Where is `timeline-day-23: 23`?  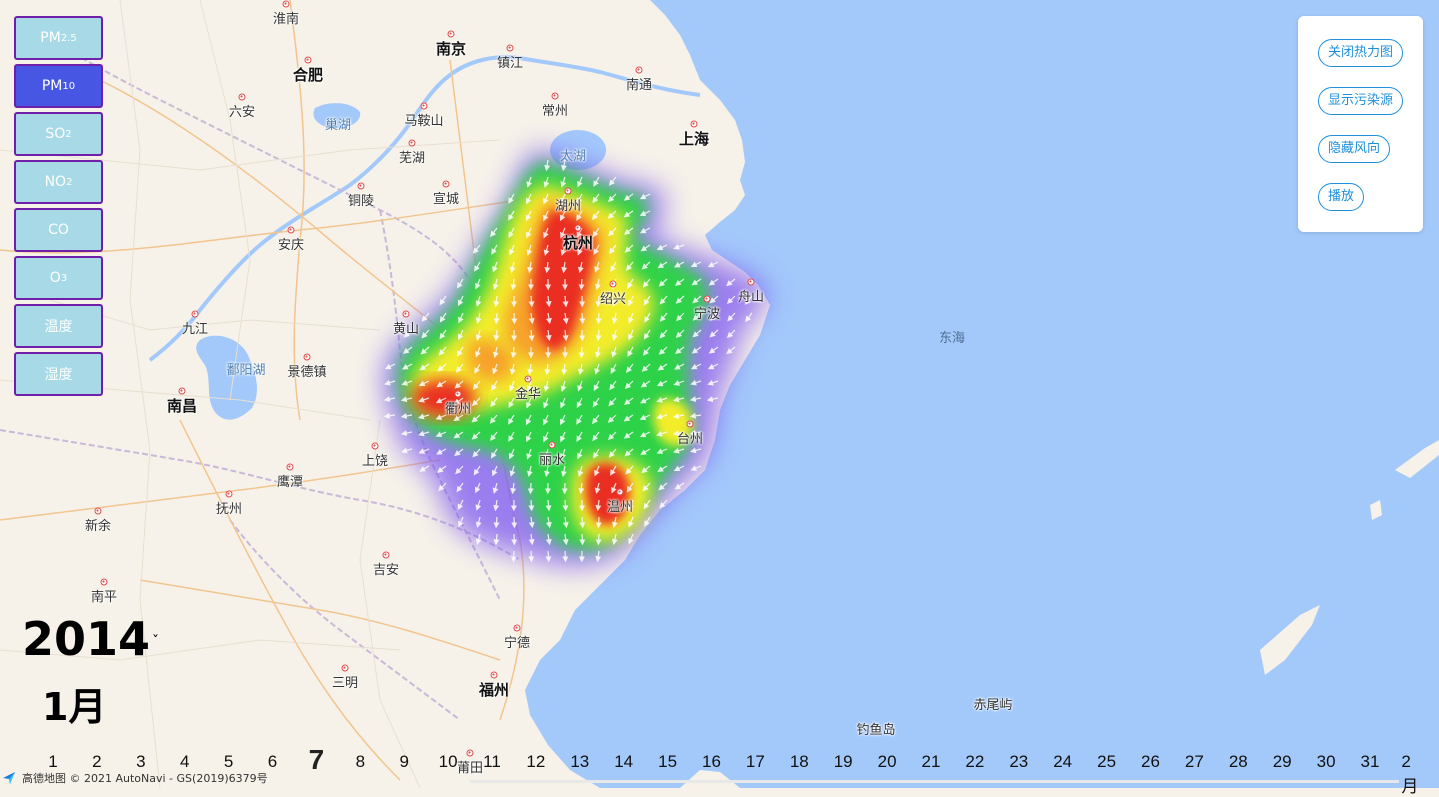
timeline-day-23: 23 is located at coordinates (1018, 762).